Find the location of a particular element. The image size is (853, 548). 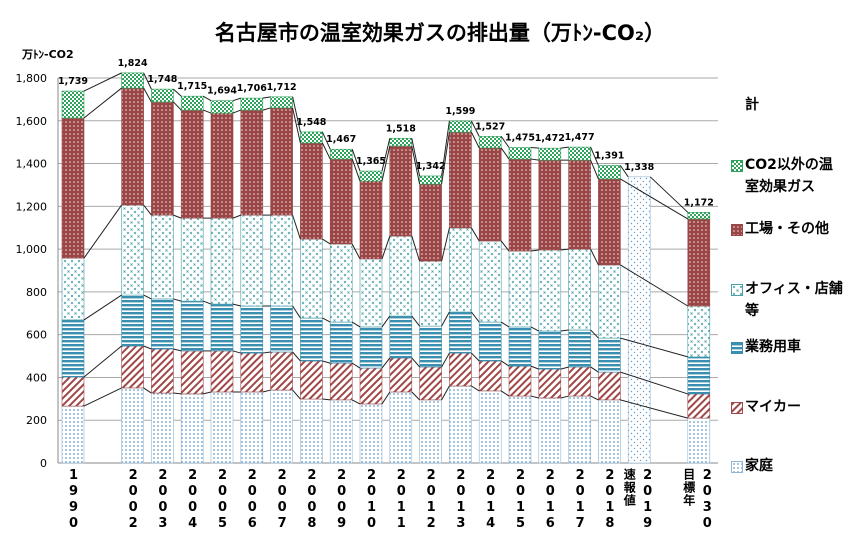

total-label: 1,477 is located at coordinates (580, 137).